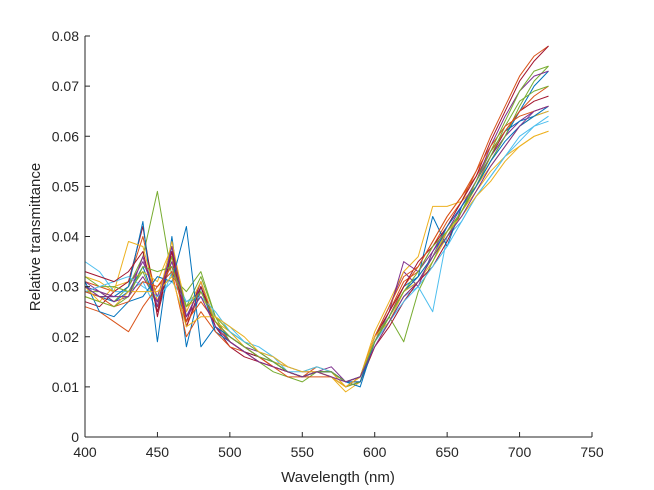 The image size is (654, 490). What do you see at coordinates (520, 452) in the screenshot?
I see `x-tick-label: 700` at bounding box center [520, 452].